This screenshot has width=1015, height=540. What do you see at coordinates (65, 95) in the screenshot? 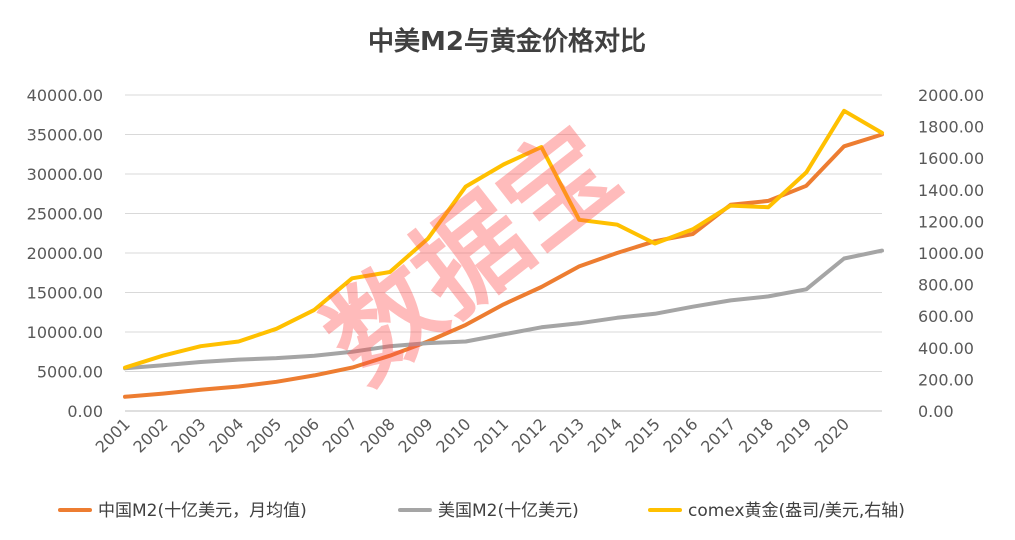
I see `left-tick-label: 40000.00` at bounding box center [65, 95].